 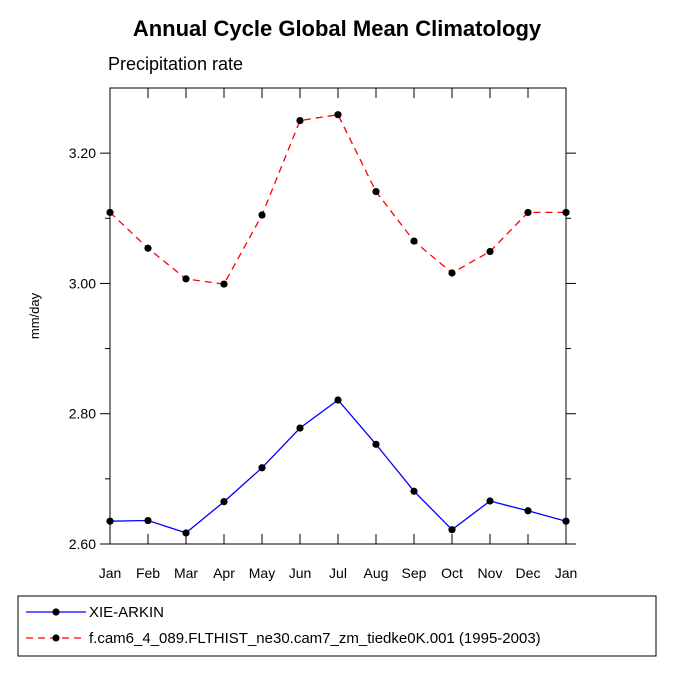 What do you see at coordinates (300, 573) in the screenshot?
I see `x-tick-label: Jun` at bounding box center [300, 573].